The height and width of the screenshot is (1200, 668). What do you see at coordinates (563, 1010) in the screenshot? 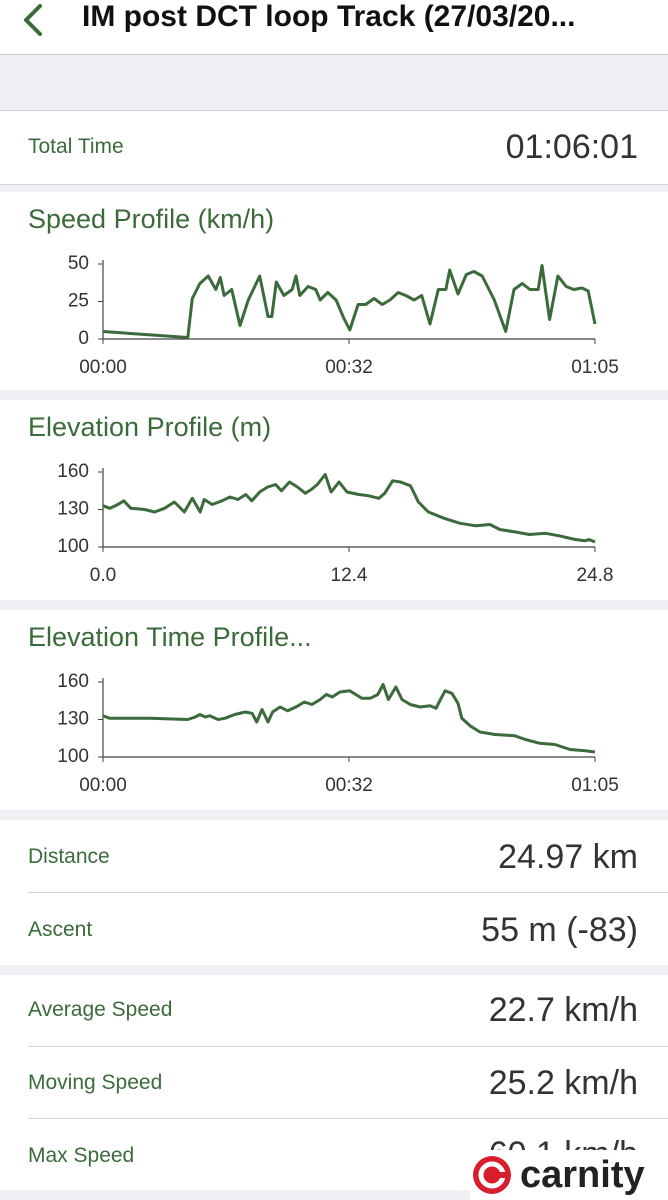
I see `row-value: 22.7 km/h` at bounding box center [563, 1010].